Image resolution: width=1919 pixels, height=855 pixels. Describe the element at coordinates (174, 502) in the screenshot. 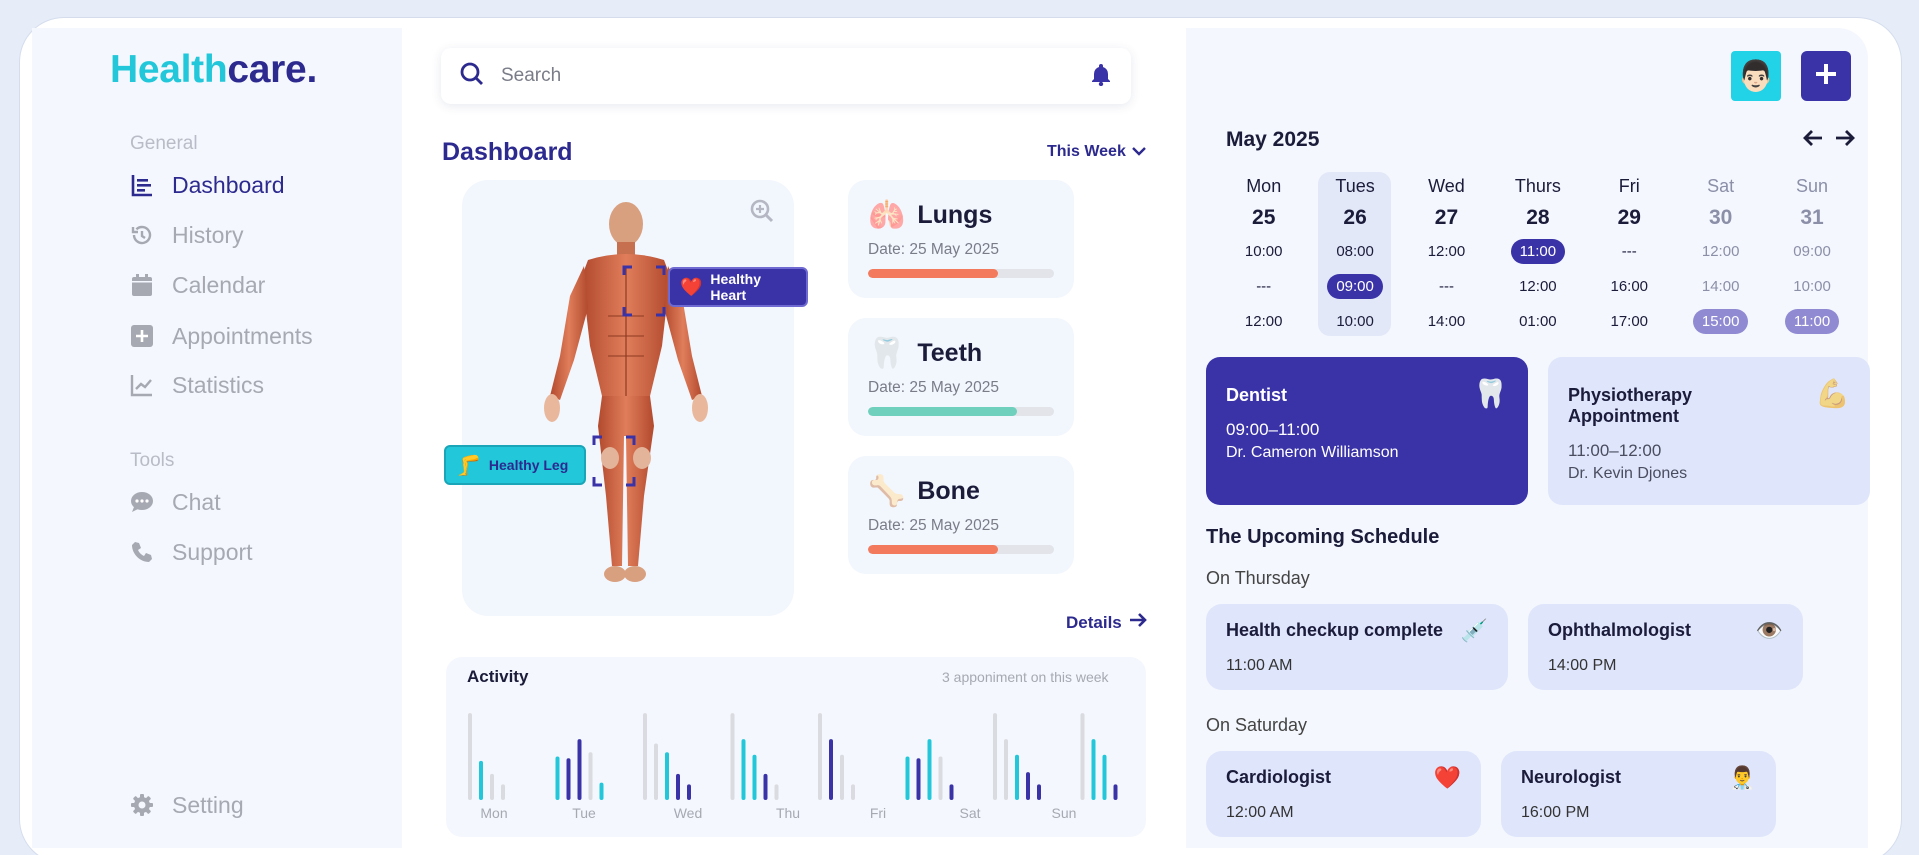

I see `sidebar-item-chat: Chat` at that location.